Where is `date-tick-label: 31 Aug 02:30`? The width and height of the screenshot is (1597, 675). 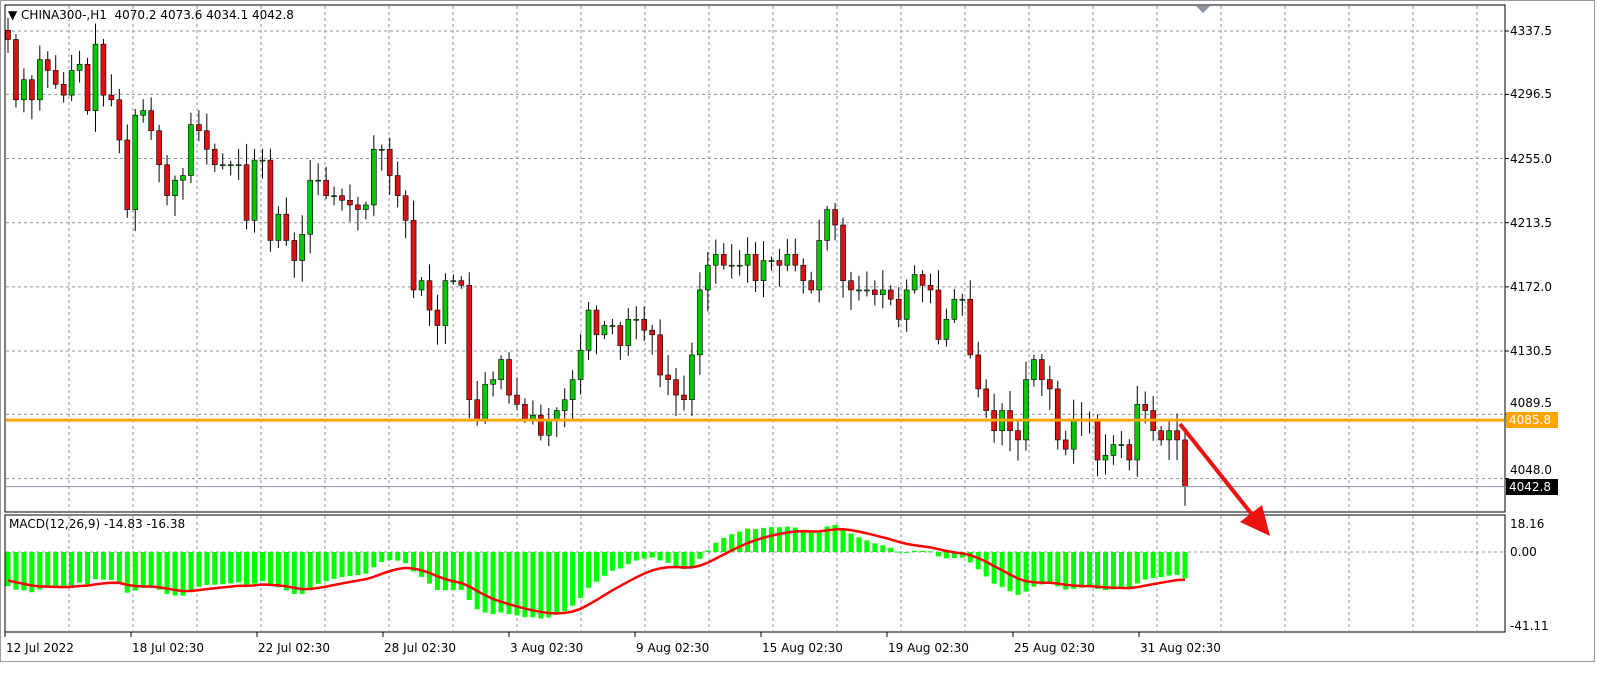
date-tick-label: 31 Aug 02:30 is located at coordinates (1180, 648).